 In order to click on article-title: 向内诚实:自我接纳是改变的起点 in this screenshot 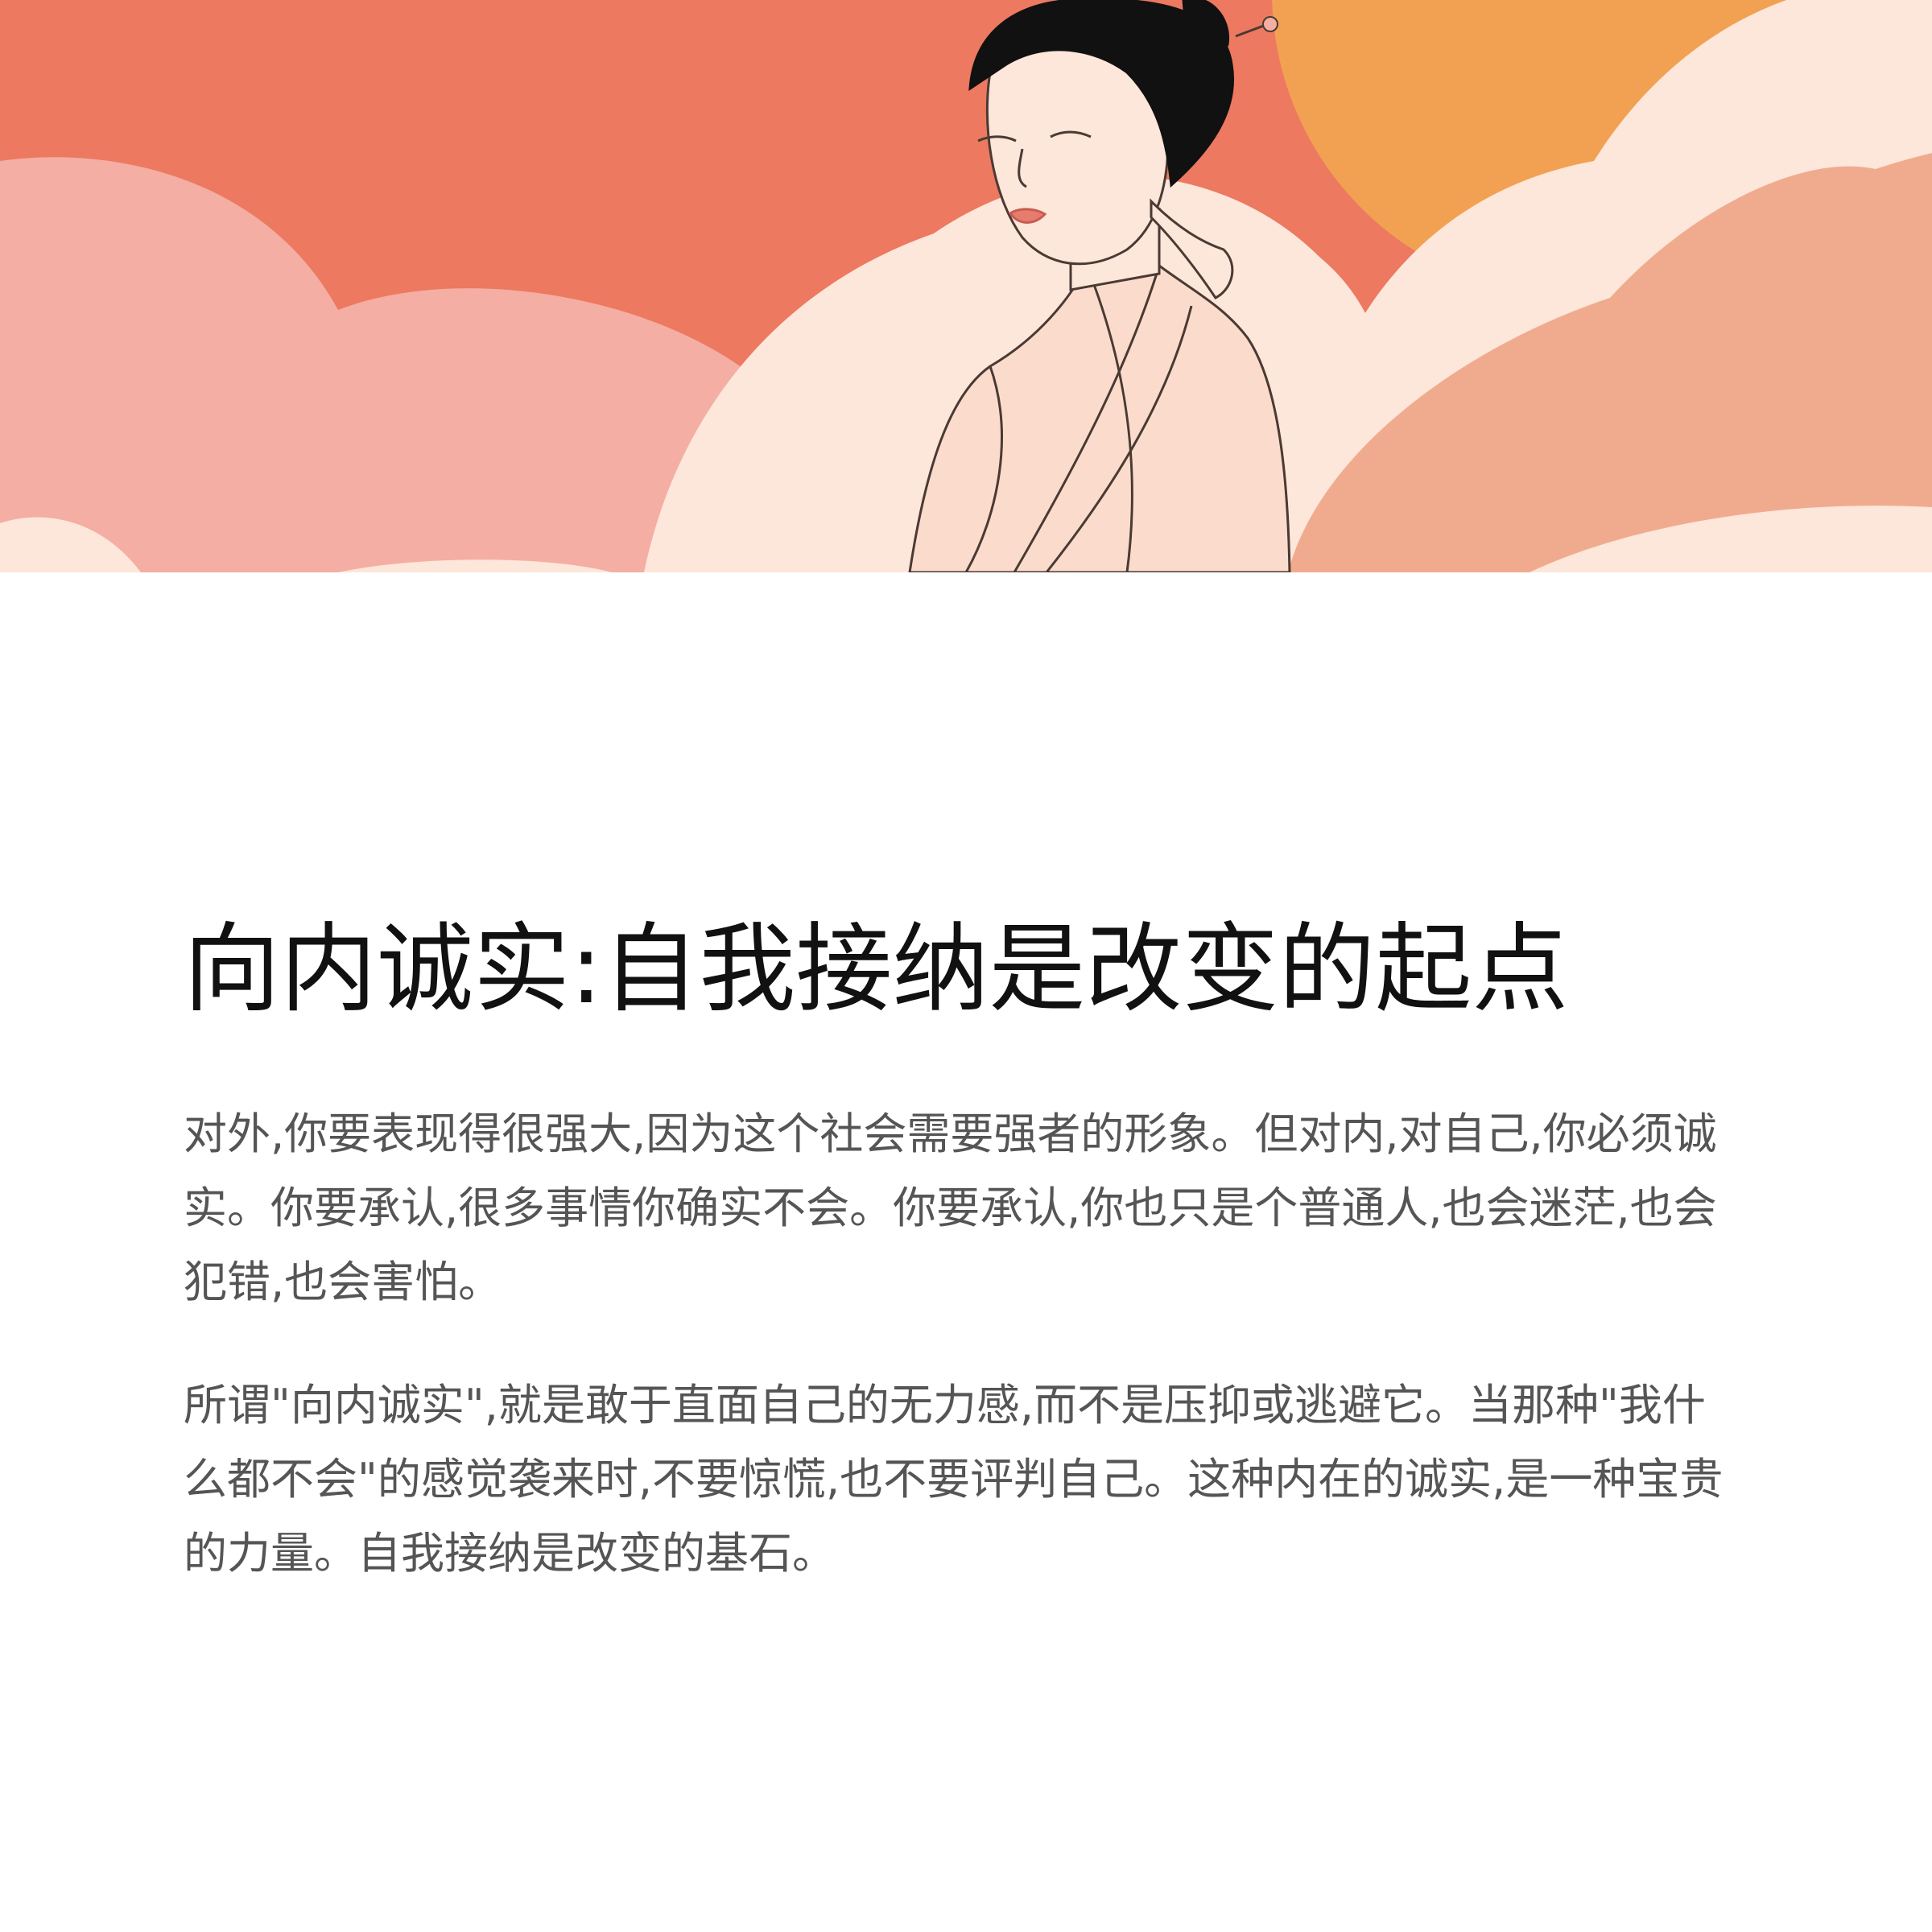, I will do `click(876, 970)`.